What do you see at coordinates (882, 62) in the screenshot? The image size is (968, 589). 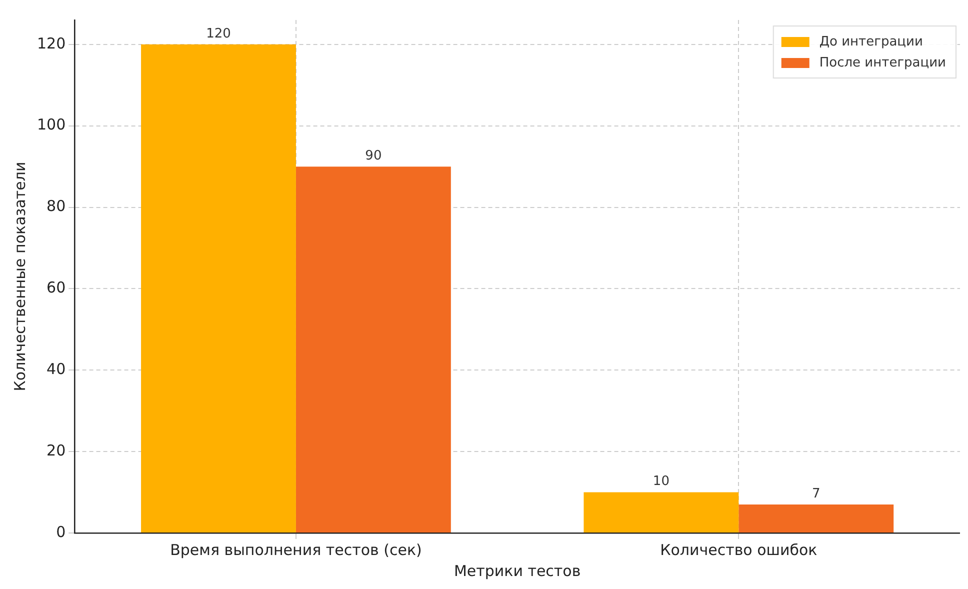 I see `legend-label: После интеграции` at bounding box center [882, 62].